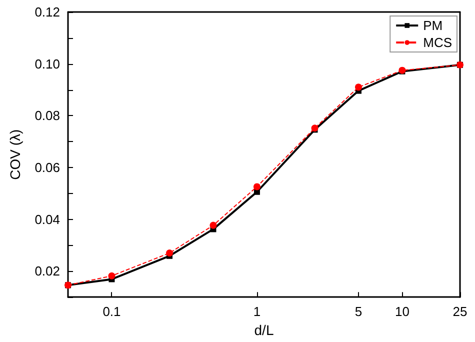 The image size is (475, 342). What do you see at coordinates (402, 312) in the screenshot?
I see `x-tick-label: 10` at bounding box center [402, 312].